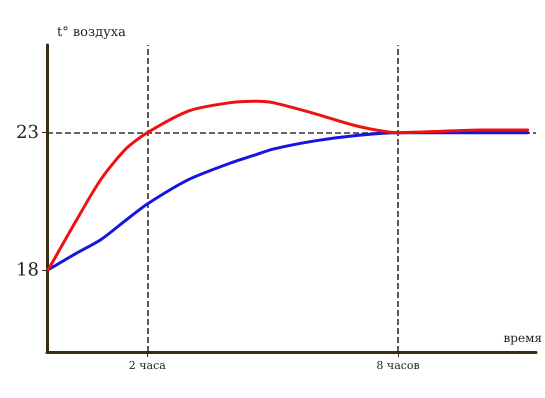 The image size is (545, 398). What do you see at coordinates (523, 338) in the screenshot?
I see `x-axis-title: время` at bounding box center [523, 338].